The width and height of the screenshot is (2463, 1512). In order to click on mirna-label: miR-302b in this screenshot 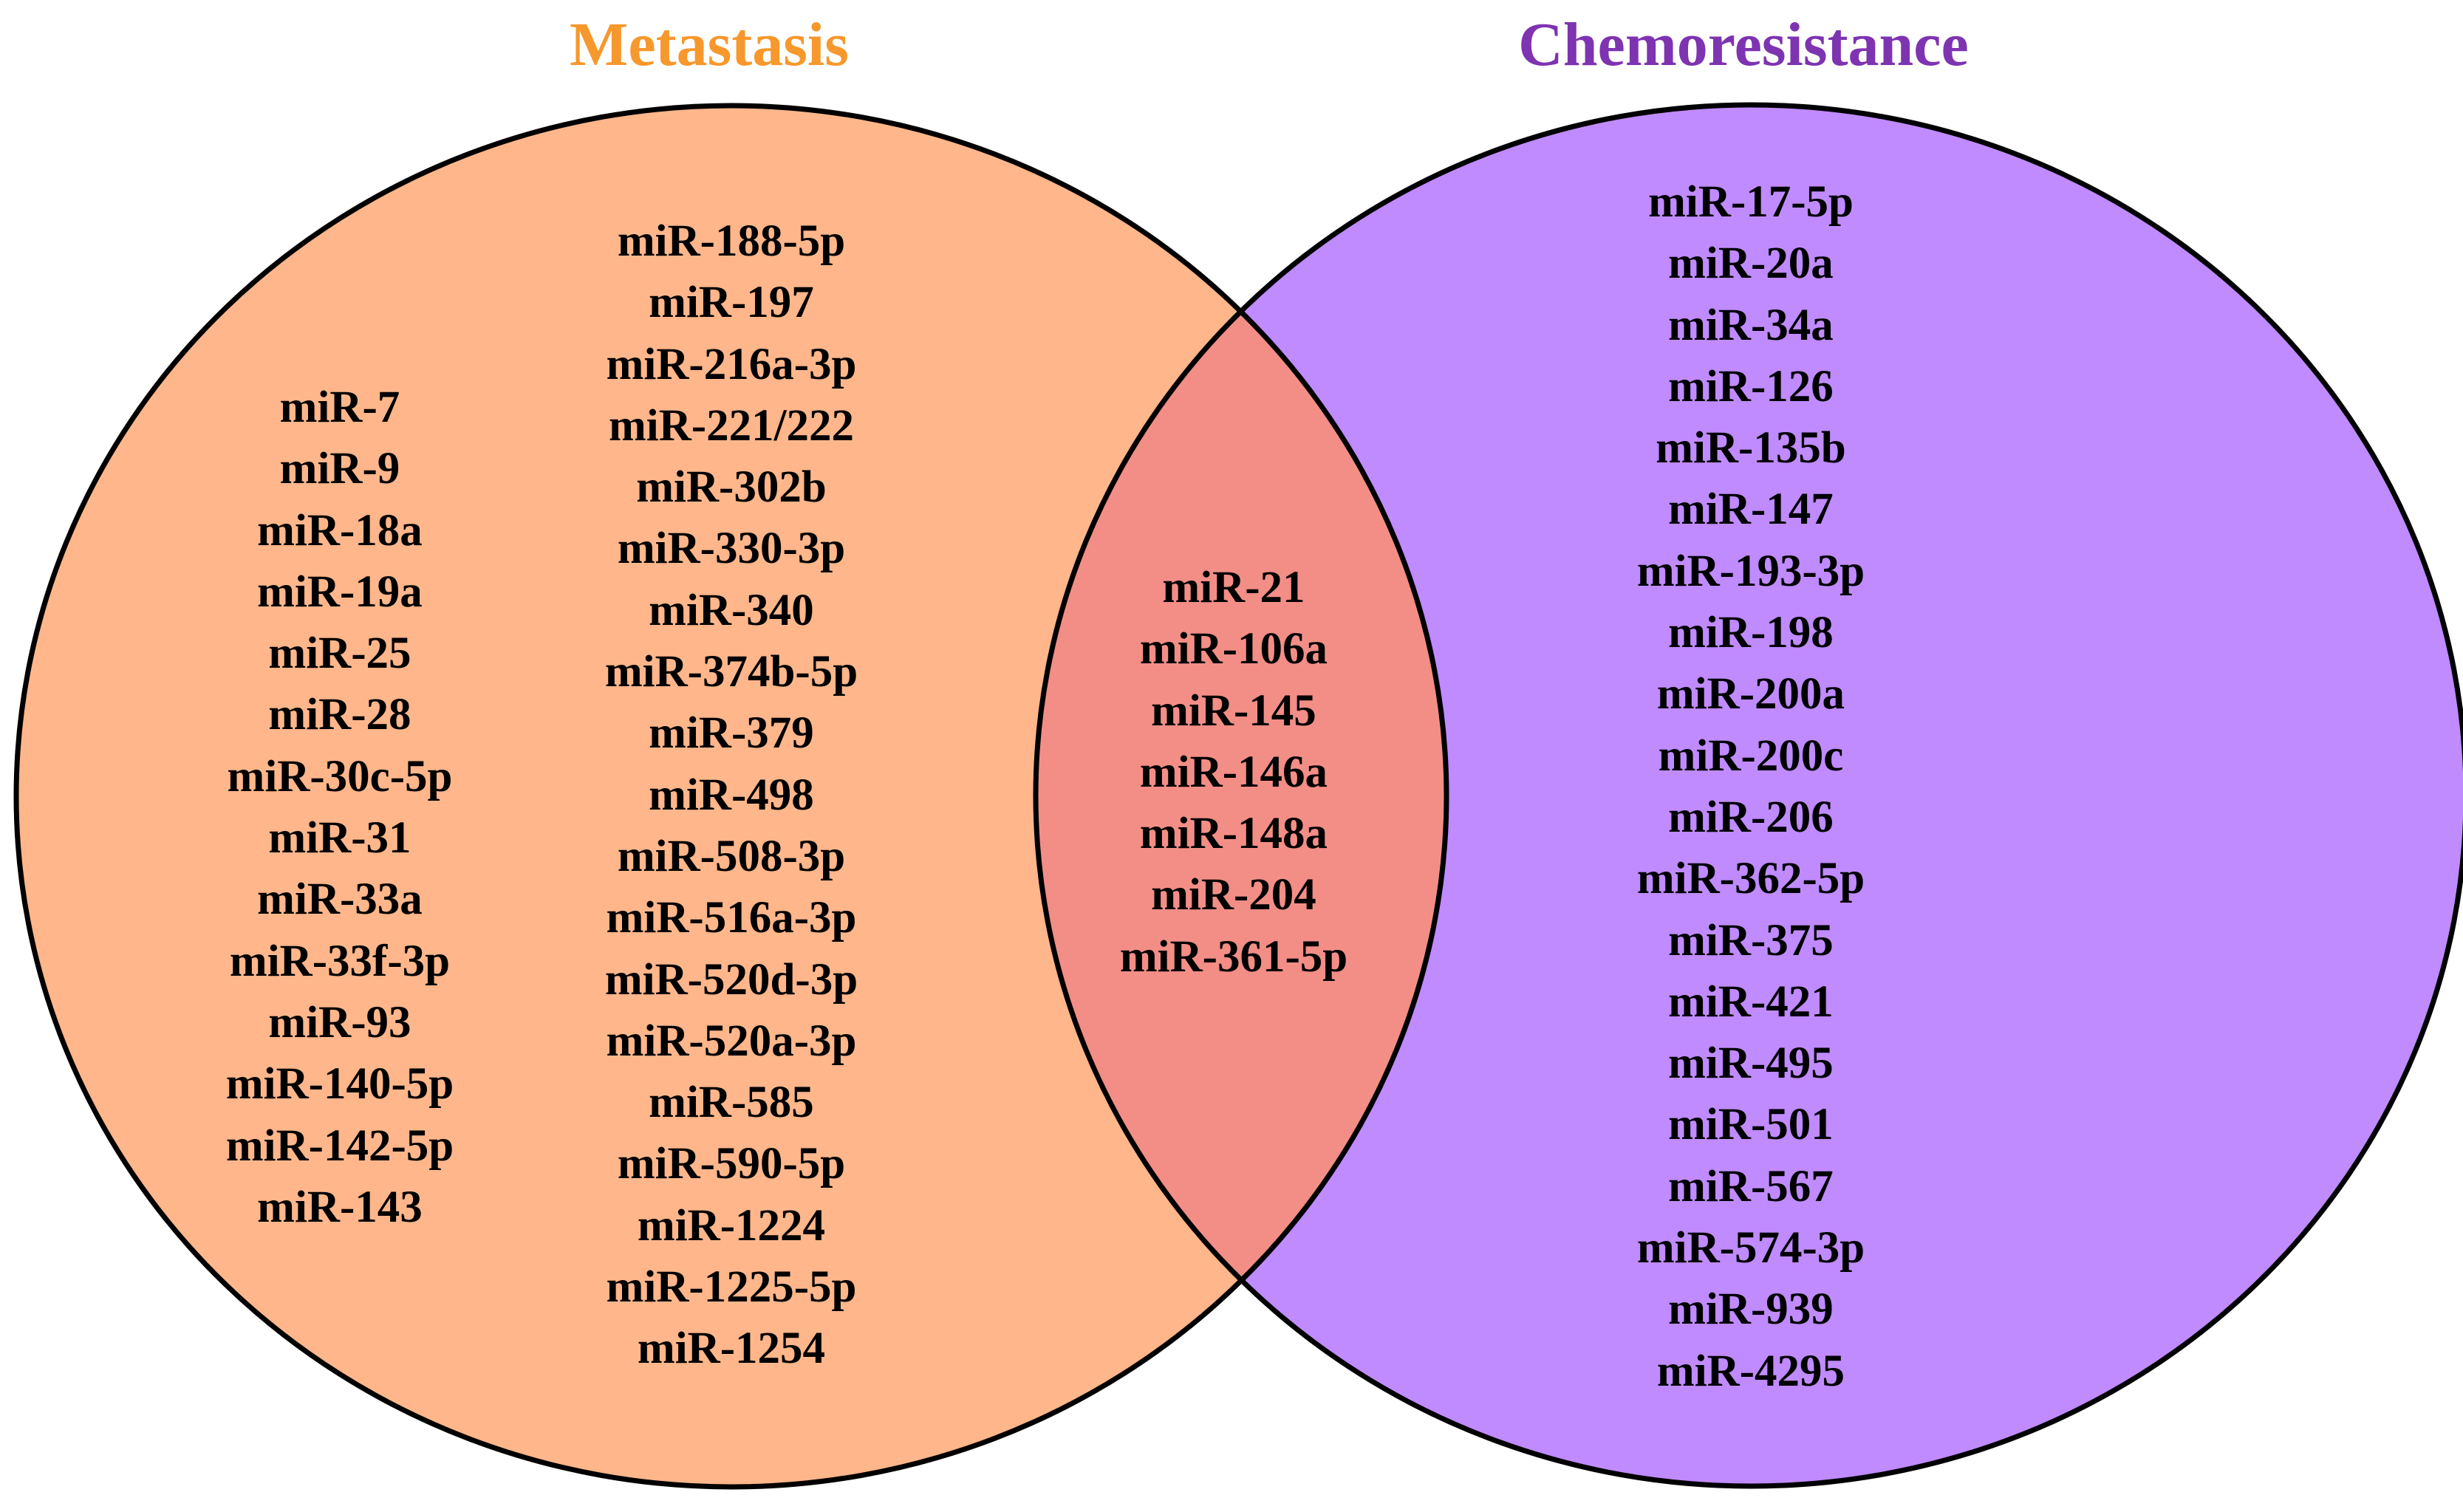, I will do `click(731, 487)`.